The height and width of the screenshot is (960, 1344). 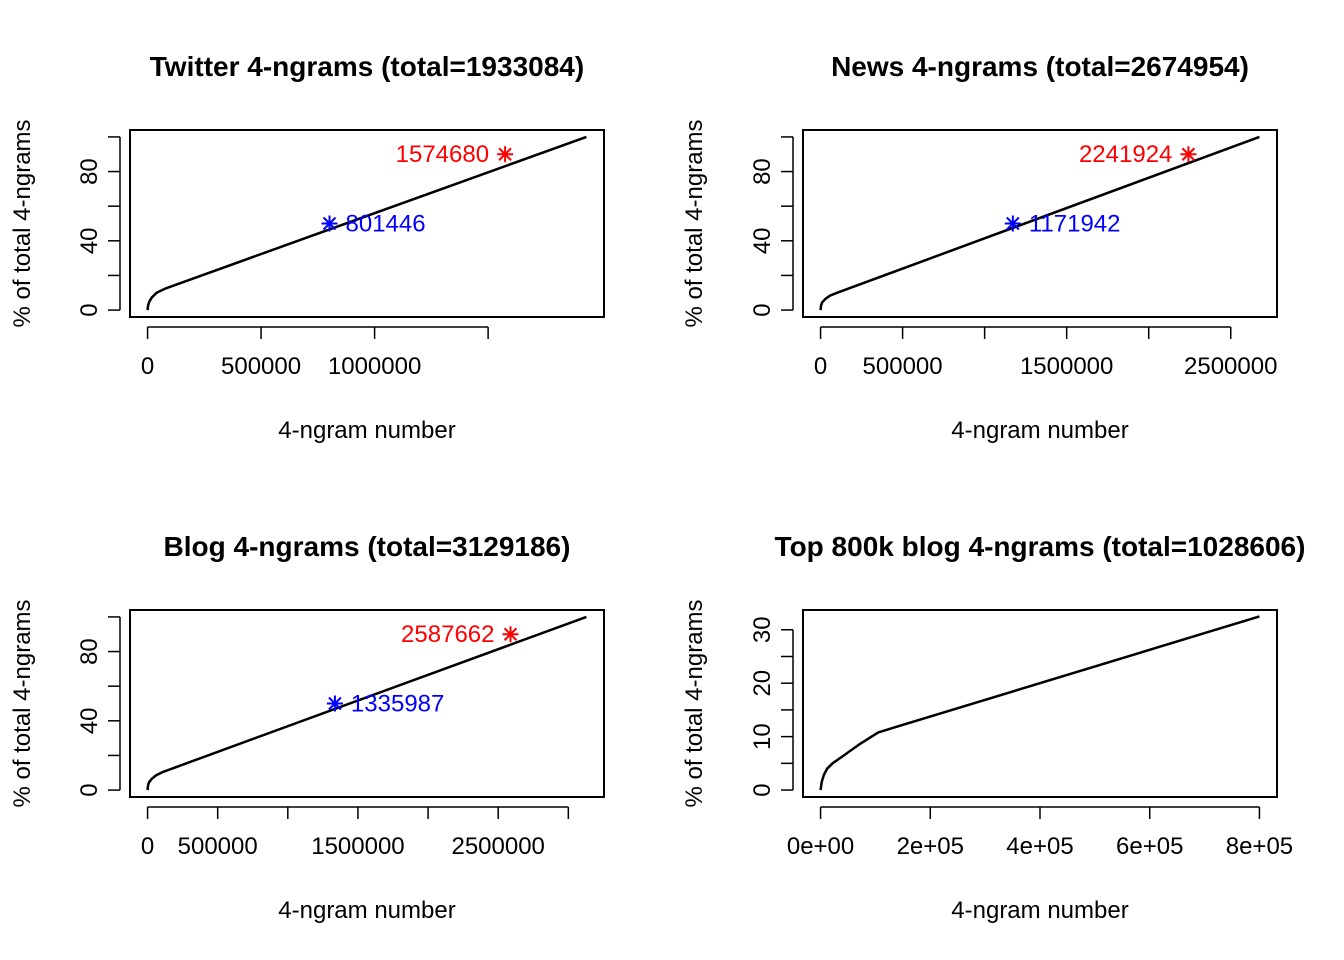 I want to click on marker-label: 1574680, so click(x=442, y=154).